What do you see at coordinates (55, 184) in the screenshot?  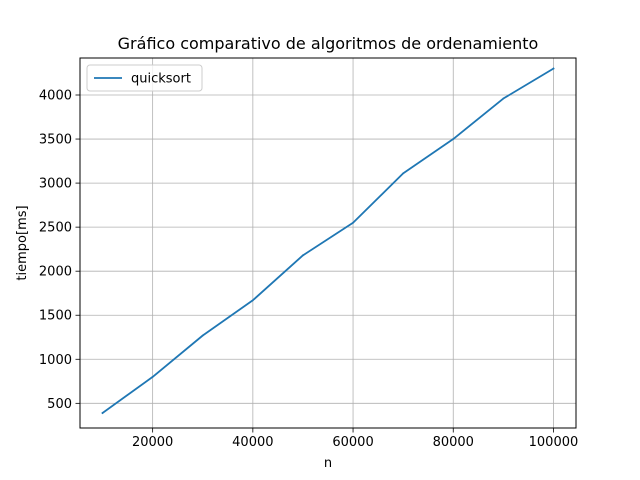 I see `y-tick-label: 3000` at bounding box center [55, 184].